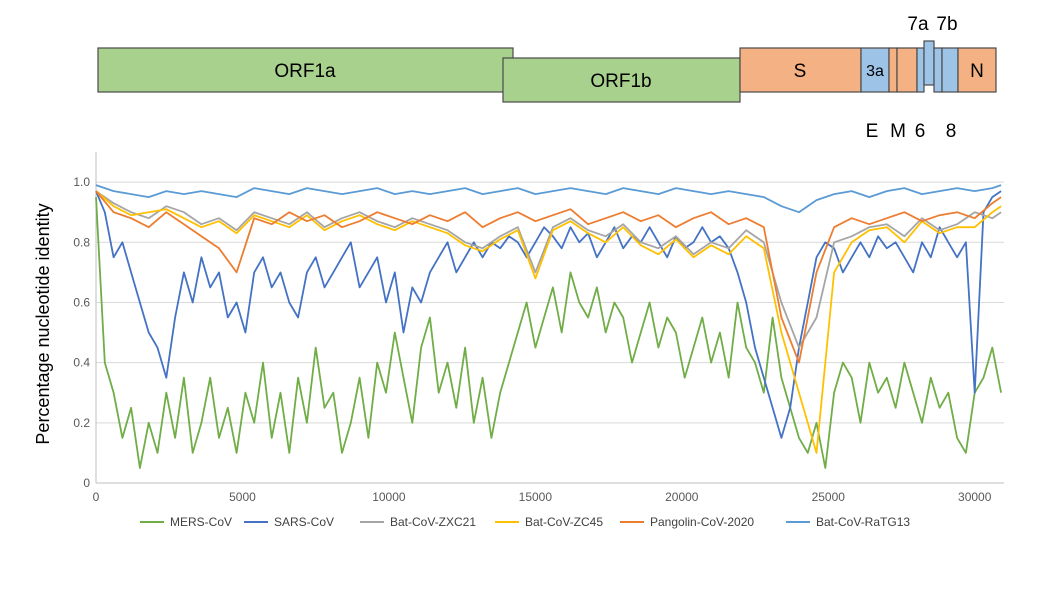 The image size is (1048, 609). I want to click on x-tick-label: 10000, so click(389, 497).